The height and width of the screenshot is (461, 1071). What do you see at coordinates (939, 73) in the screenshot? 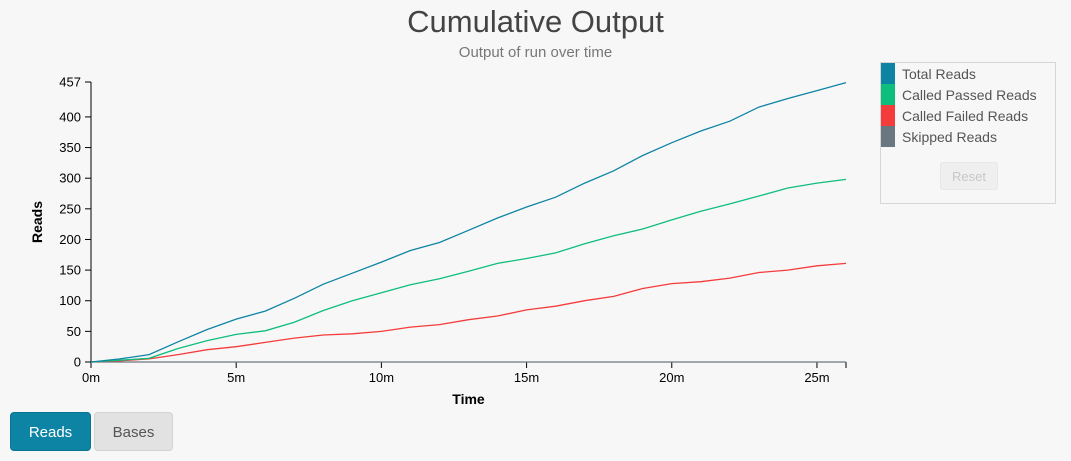
I see `legend-label: Total Reads` at bounding box center [939, 73].